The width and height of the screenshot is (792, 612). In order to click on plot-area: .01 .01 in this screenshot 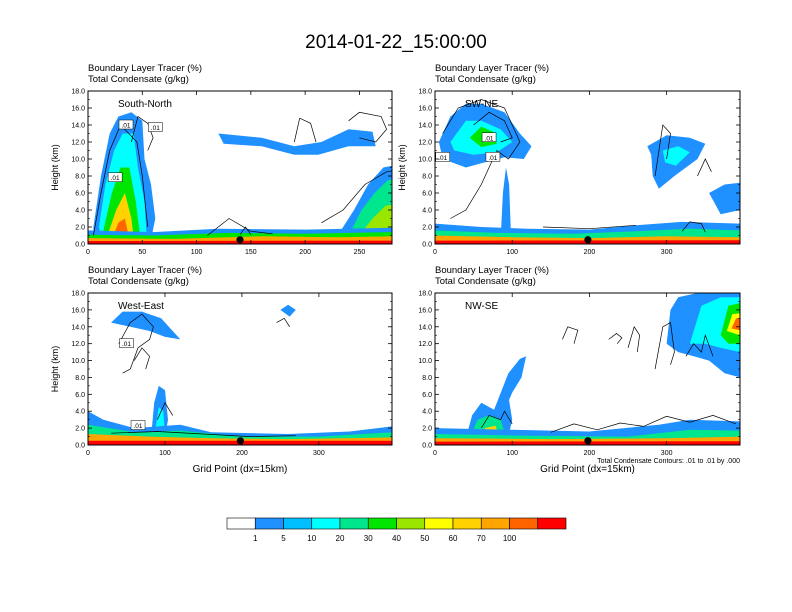, I will do `click(240, 369)`.